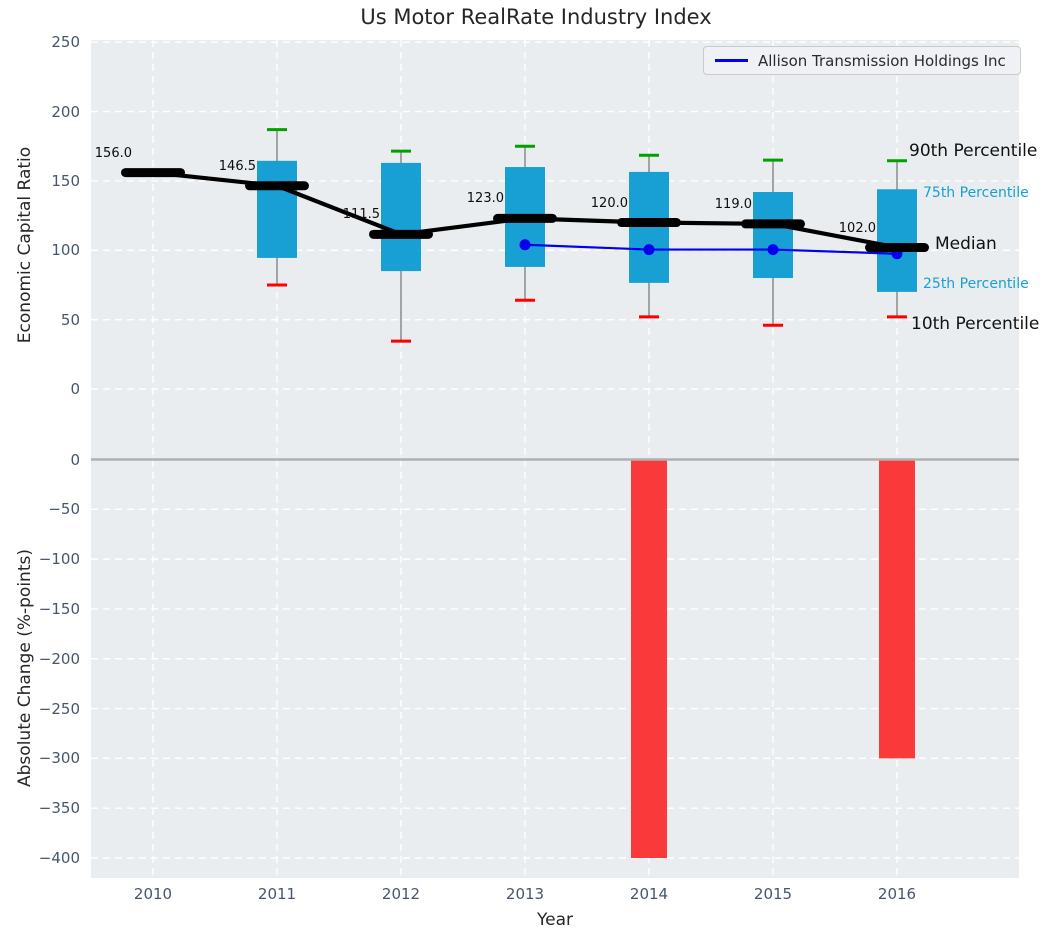 This screenshot has height=942, width=1044. I want to click on company-line, so click(711, 249).